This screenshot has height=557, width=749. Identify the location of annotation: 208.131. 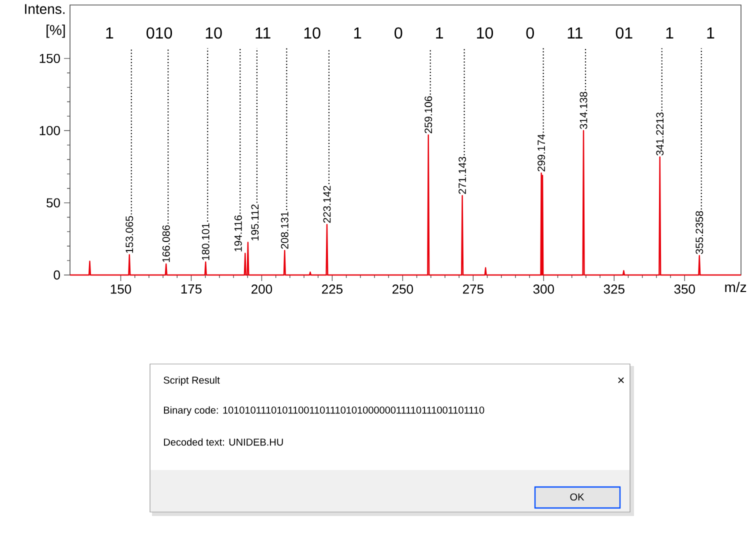
(284, 230).